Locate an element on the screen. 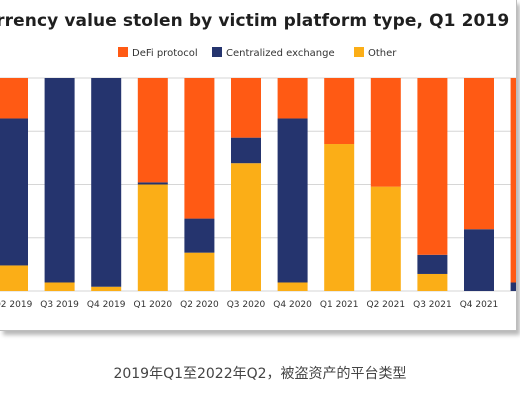 The image size is (520, 400). x-tick-label: Q3 2019 is located at coordinates (59, 305).